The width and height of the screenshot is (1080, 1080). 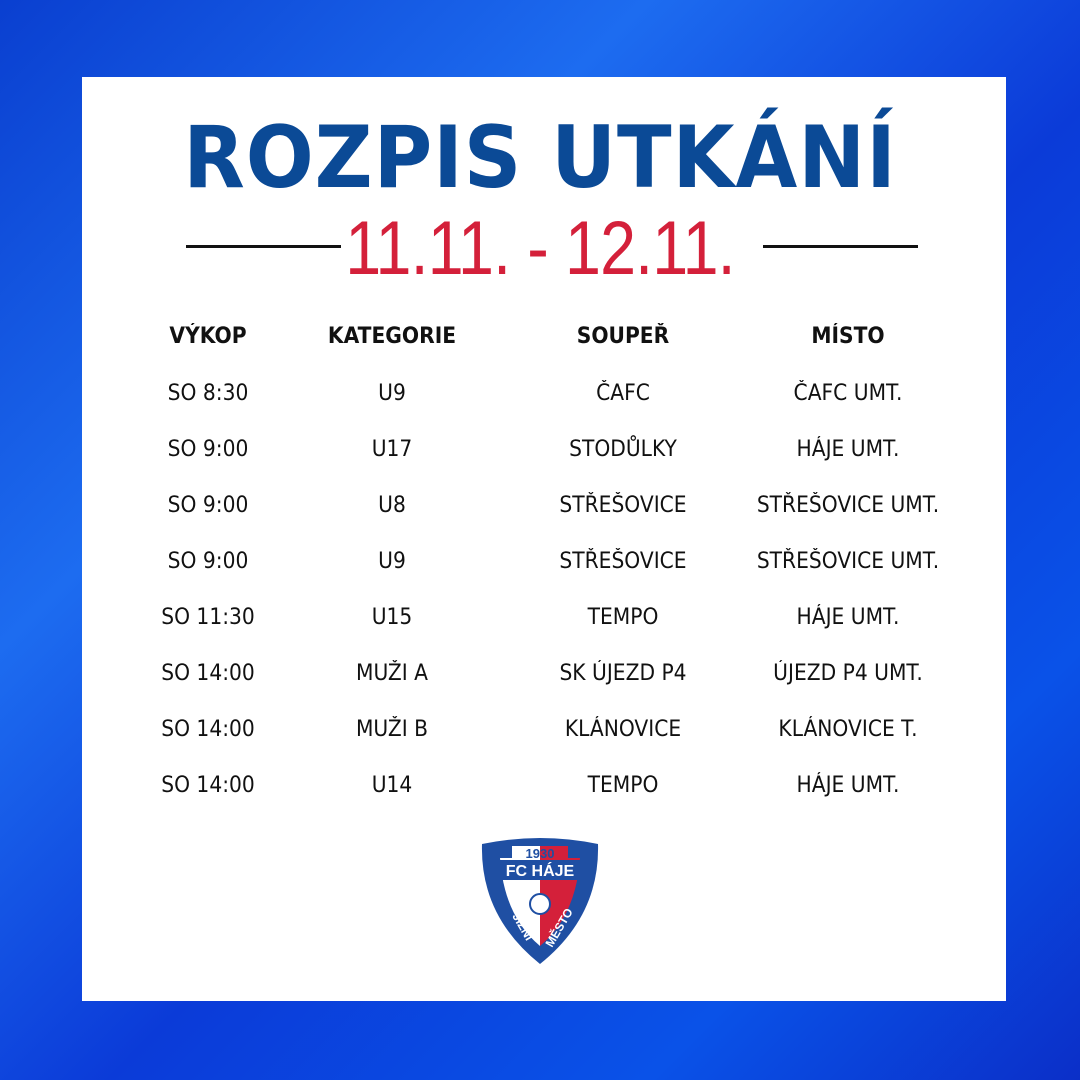 I want to click on club-logo: 1930 FC HÁJE JIŽNÍ MĚSTO, so click(x=540, y=901).